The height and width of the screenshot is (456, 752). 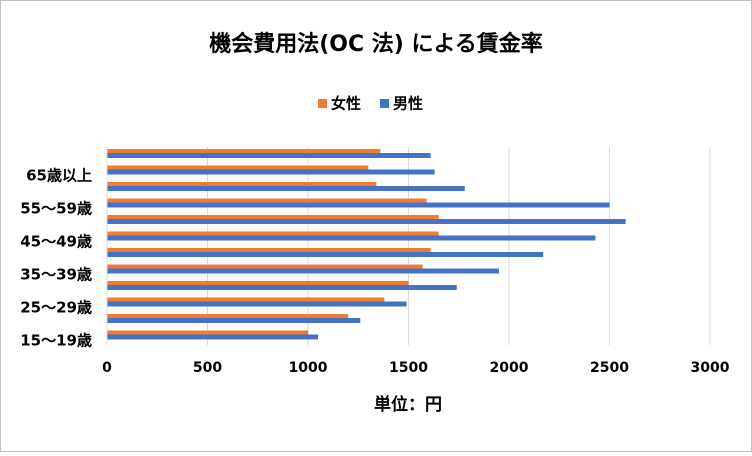 What do you see at coordinates (207, 368) in the screenshot?
I see `x-tick-label: 500` at bounding box center [207, 368].